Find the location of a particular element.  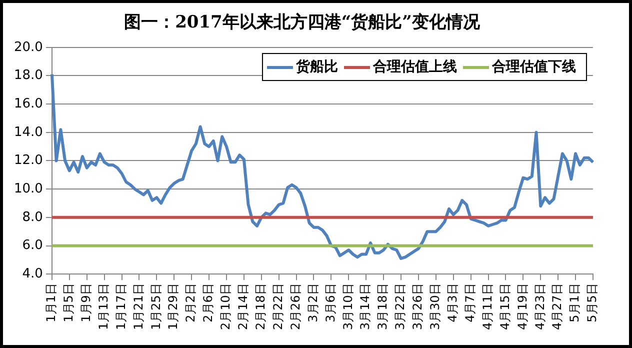

x-tick-label: 5月1日 is located at coordinates (575, 302).